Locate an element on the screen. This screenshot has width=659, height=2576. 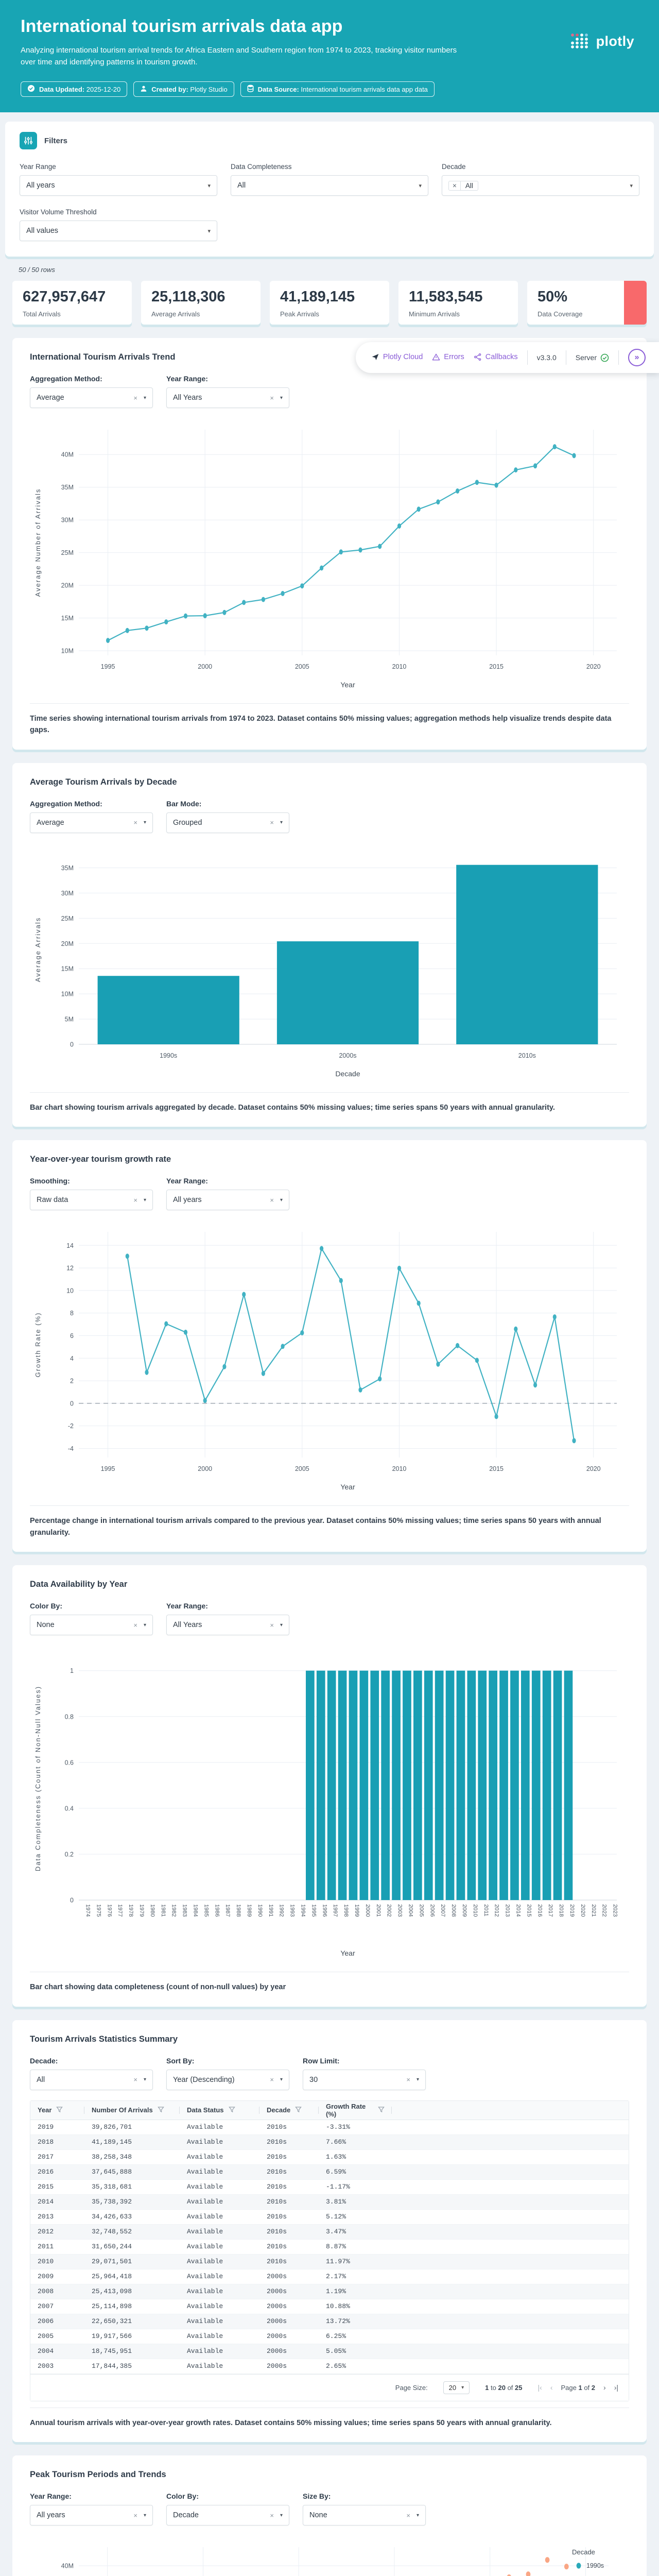
svg-text: 2011 is located at coordinates (486, 1910).